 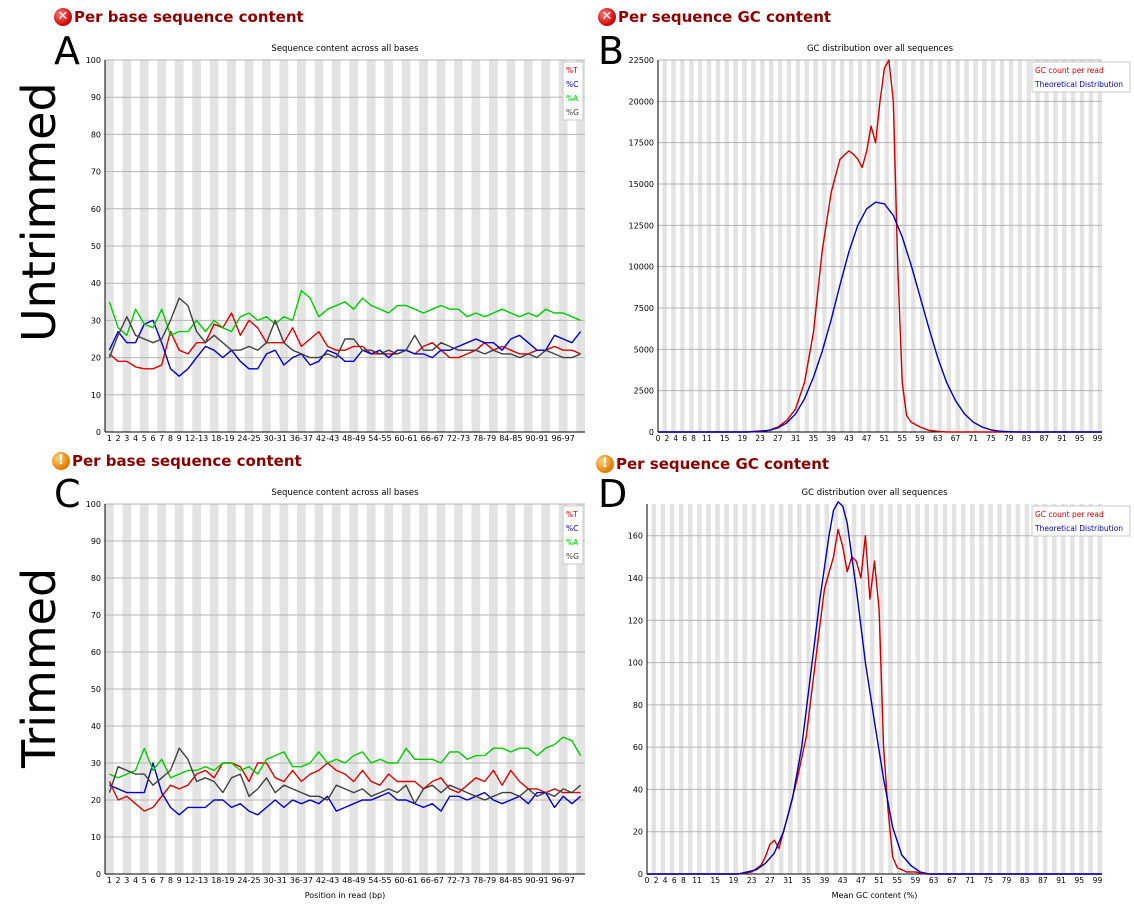 I want to click on panel-b-heading-text: Per sequence GC content, so click(x=725, y=17).